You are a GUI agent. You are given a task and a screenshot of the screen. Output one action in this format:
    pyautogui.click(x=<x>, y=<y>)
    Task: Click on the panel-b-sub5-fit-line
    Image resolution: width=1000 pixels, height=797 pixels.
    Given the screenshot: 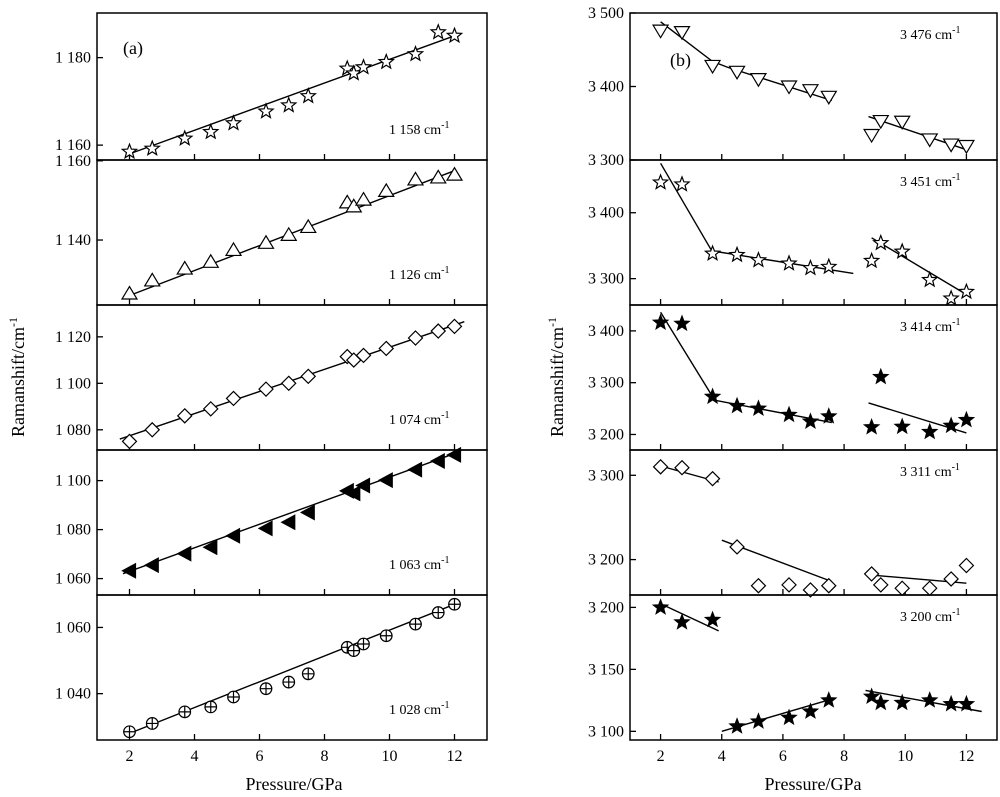 What is the action you would take?
    pyautogui.click(x=689, y=617)
    